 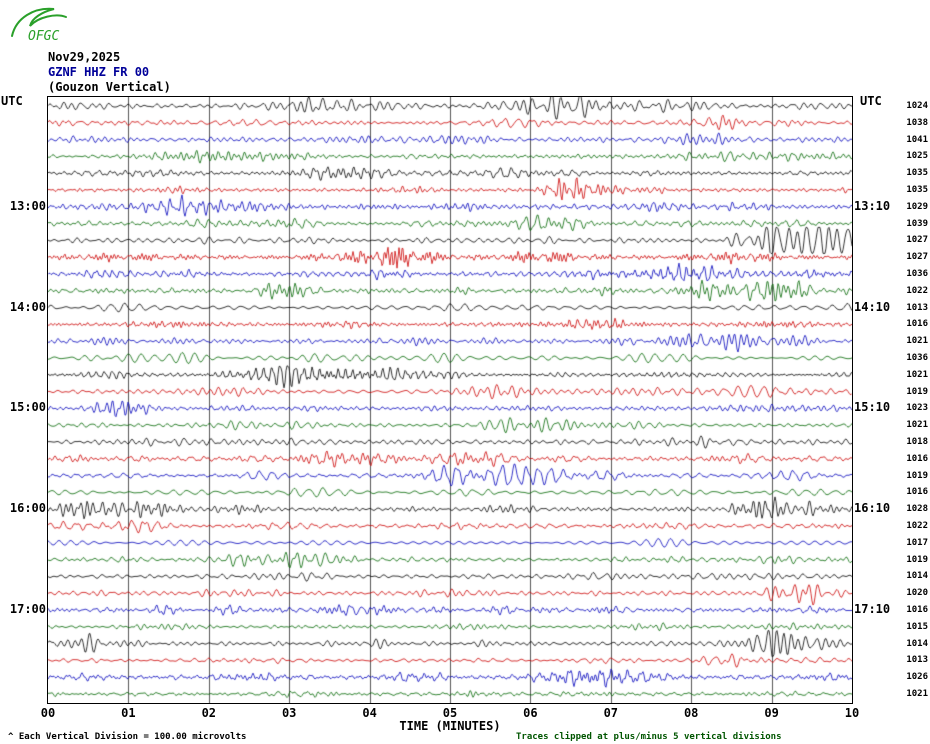 What do you see at coordinates (289, 713) in the screenshot?
I see `x-tick-label: 03` at bounding box center [289, 713].